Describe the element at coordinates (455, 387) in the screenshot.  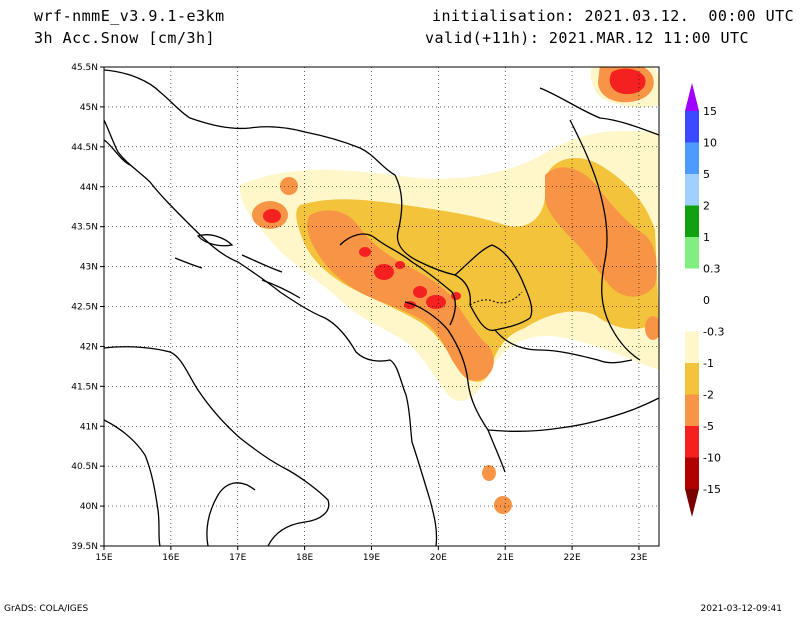
I see `albania-border` at that location.